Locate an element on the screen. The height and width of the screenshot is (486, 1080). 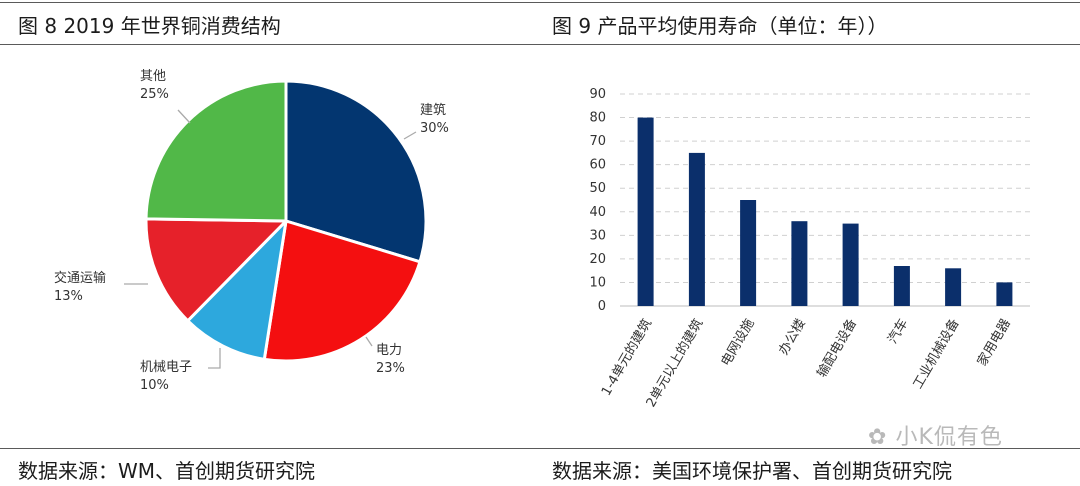
x-tick-label: 办公楼 is located at coordinates (792, 337).